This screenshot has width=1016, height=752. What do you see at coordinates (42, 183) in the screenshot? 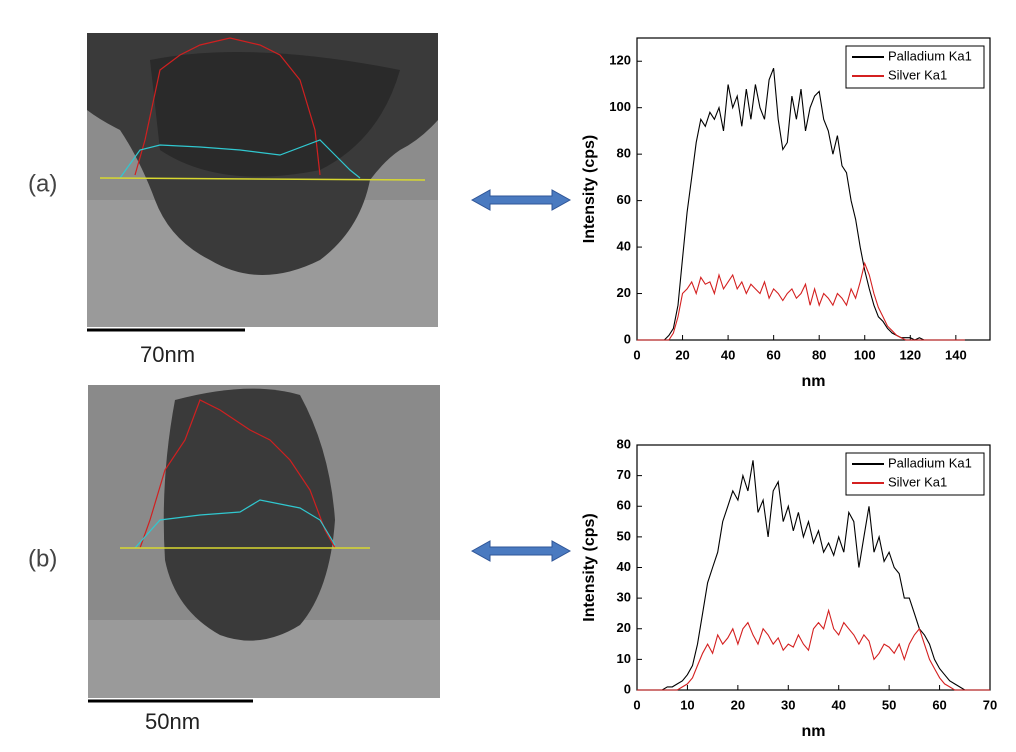
I see `panel-label: (a)` at bounding box center [42, 183].